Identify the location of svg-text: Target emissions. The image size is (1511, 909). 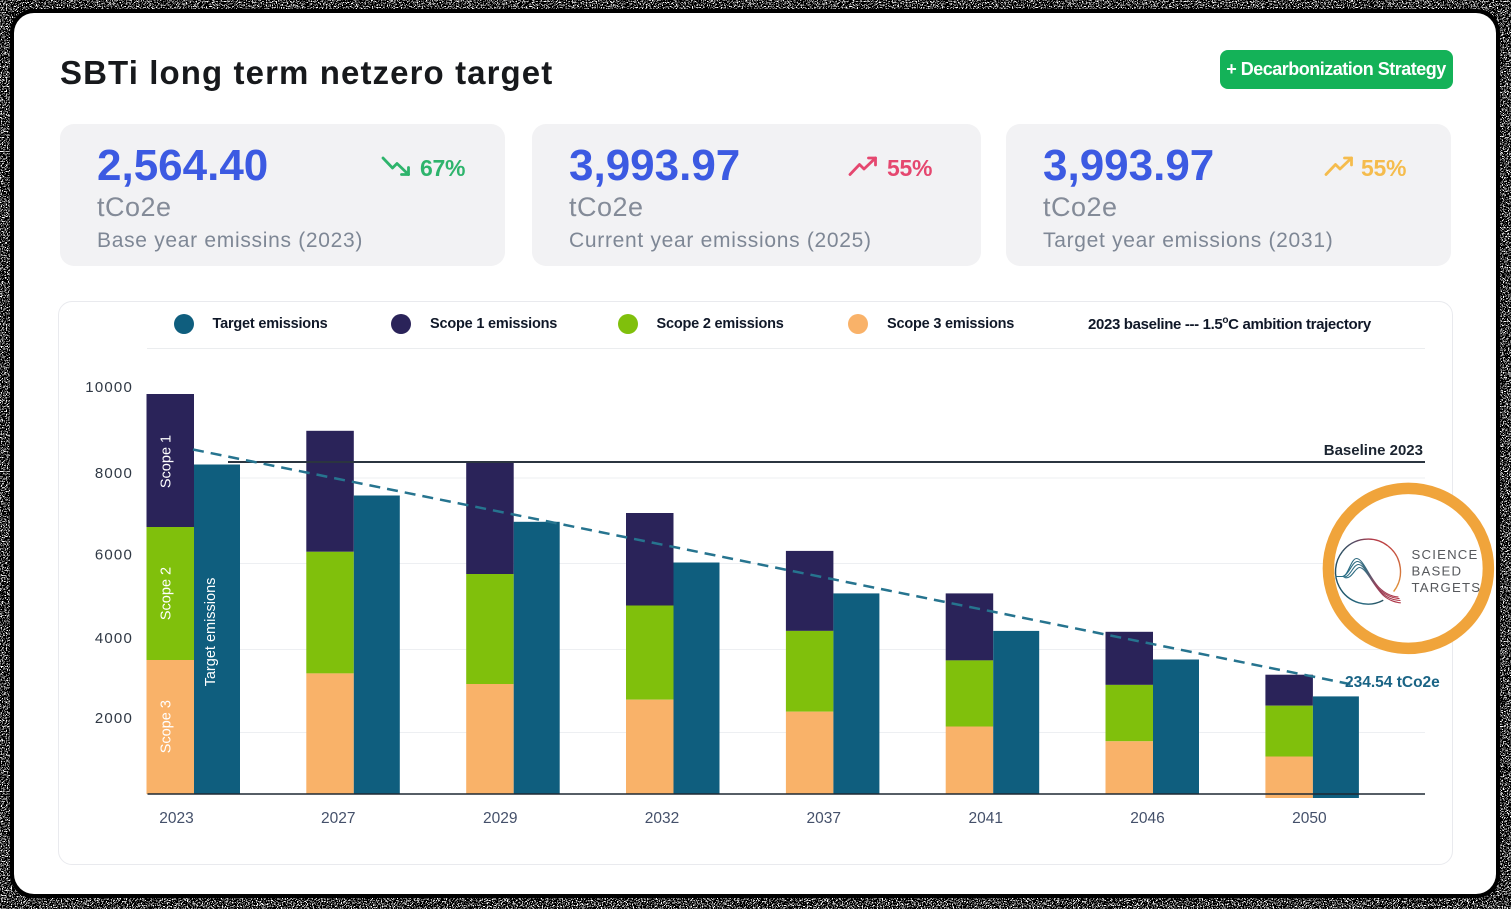
(211, 632).